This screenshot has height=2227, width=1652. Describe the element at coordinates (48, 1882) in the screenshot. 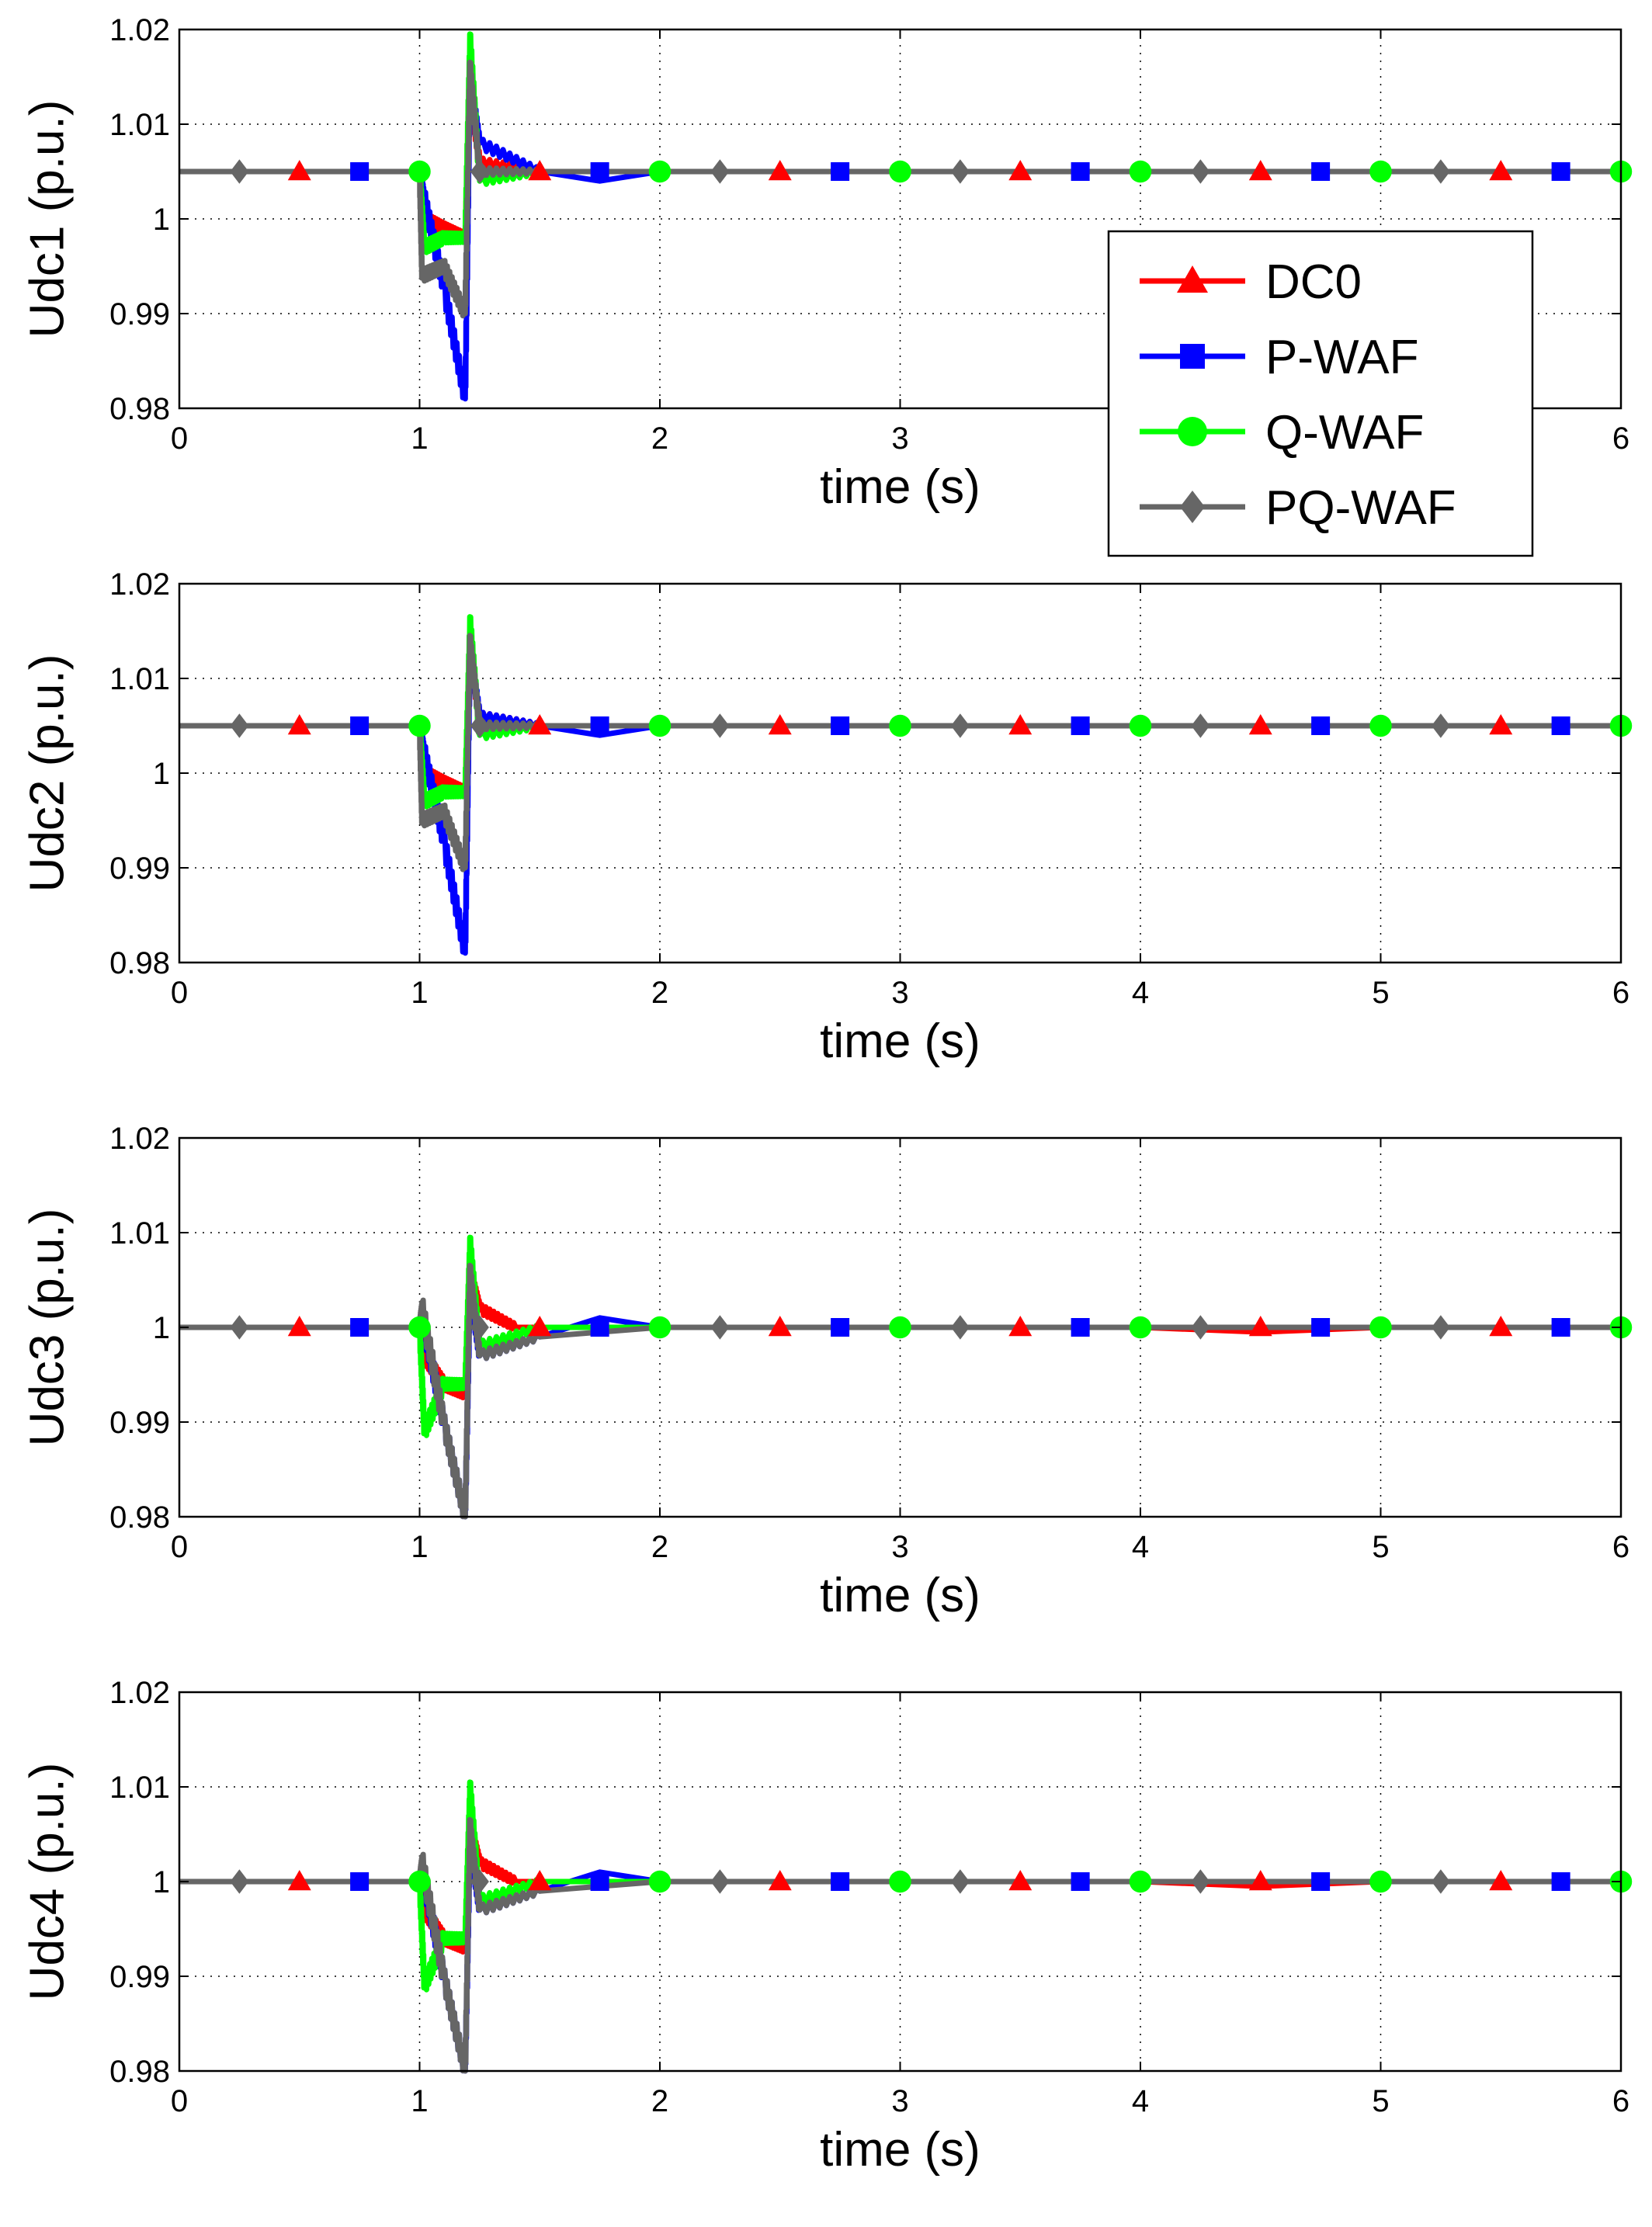

I see `y-axis-label: Udc4 (p.u.)` at that location.